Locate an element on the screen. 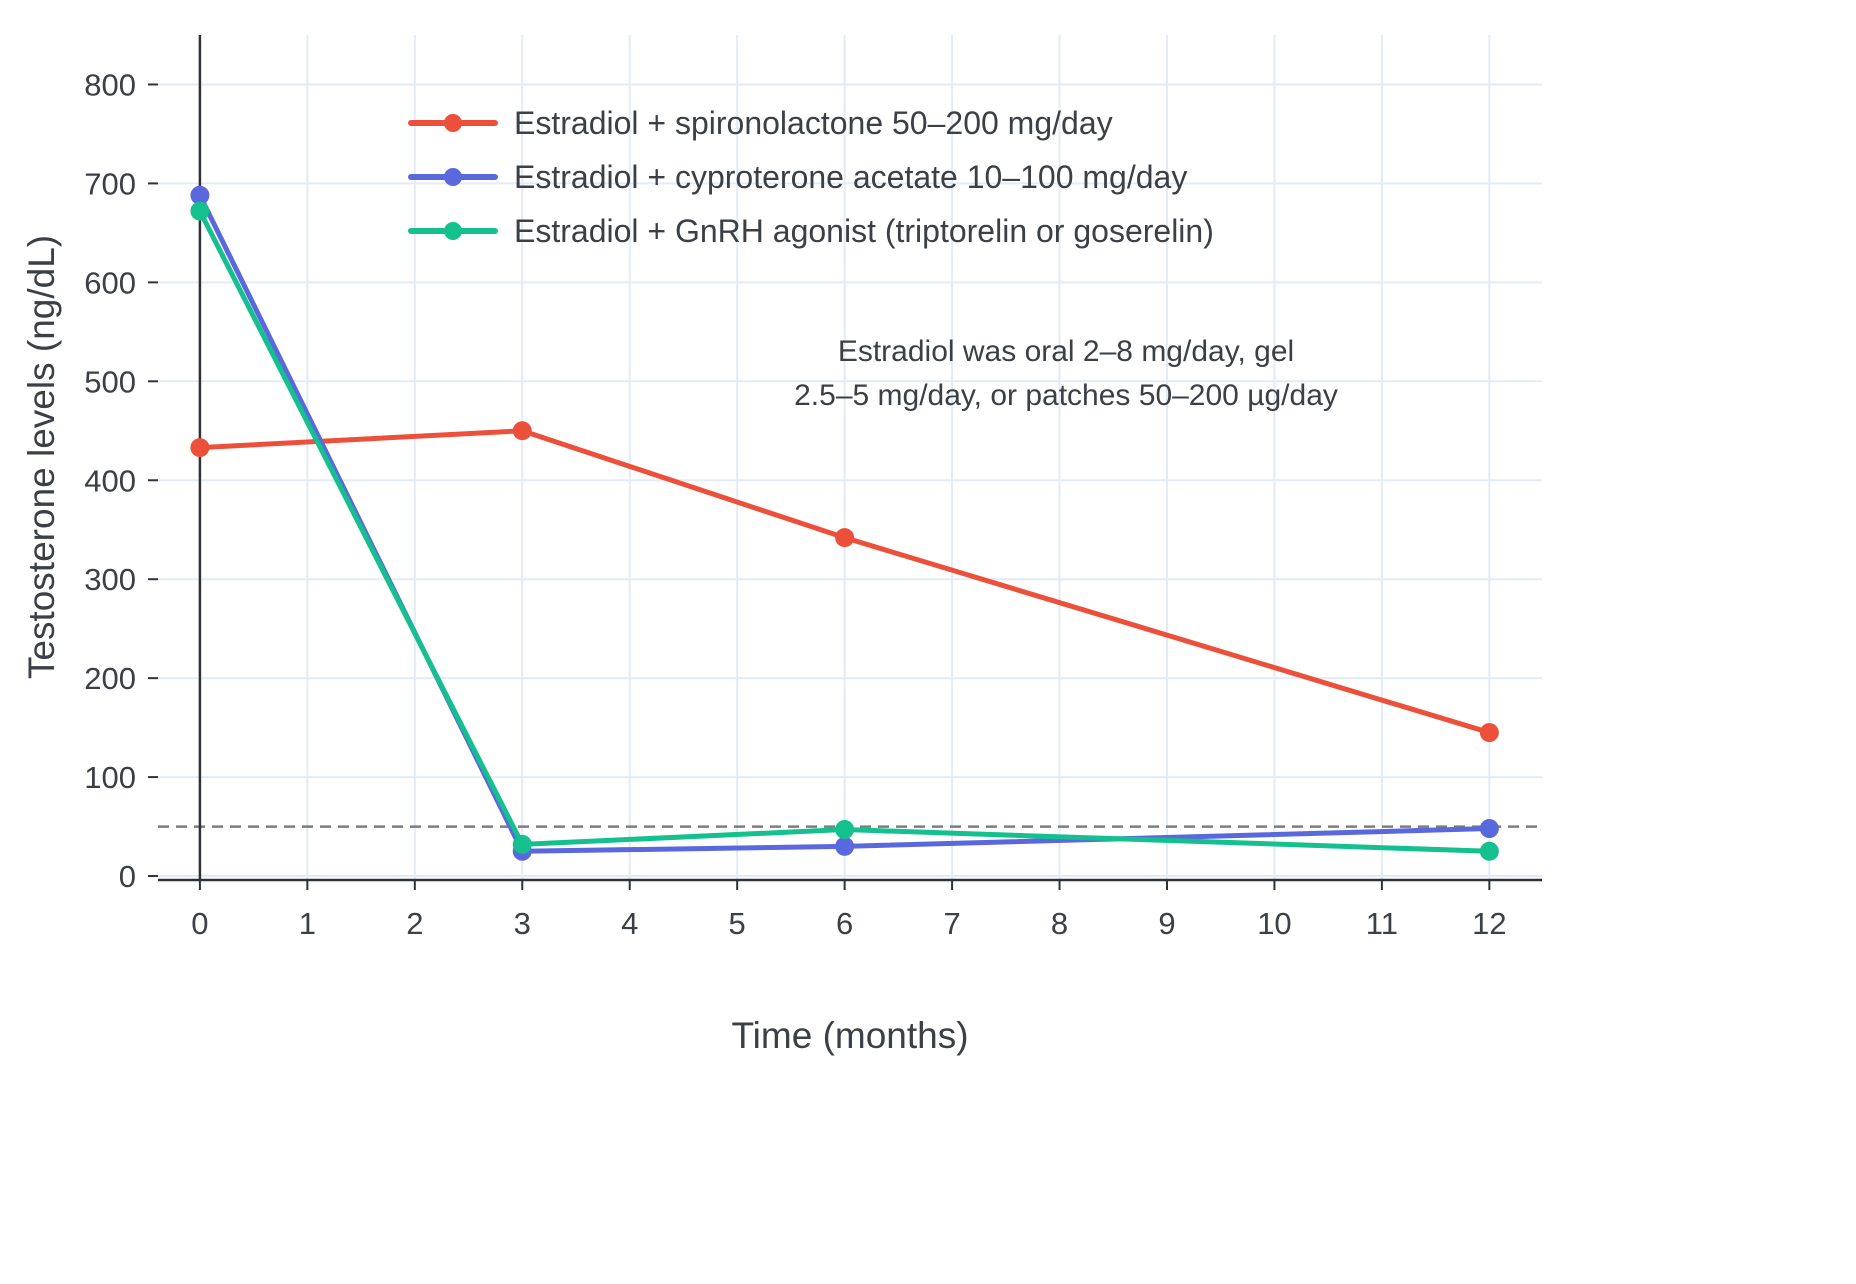 The height and width of the screenshot is (1284, 1856). y-tick-label: 300 is located at coordinates (110, 579).